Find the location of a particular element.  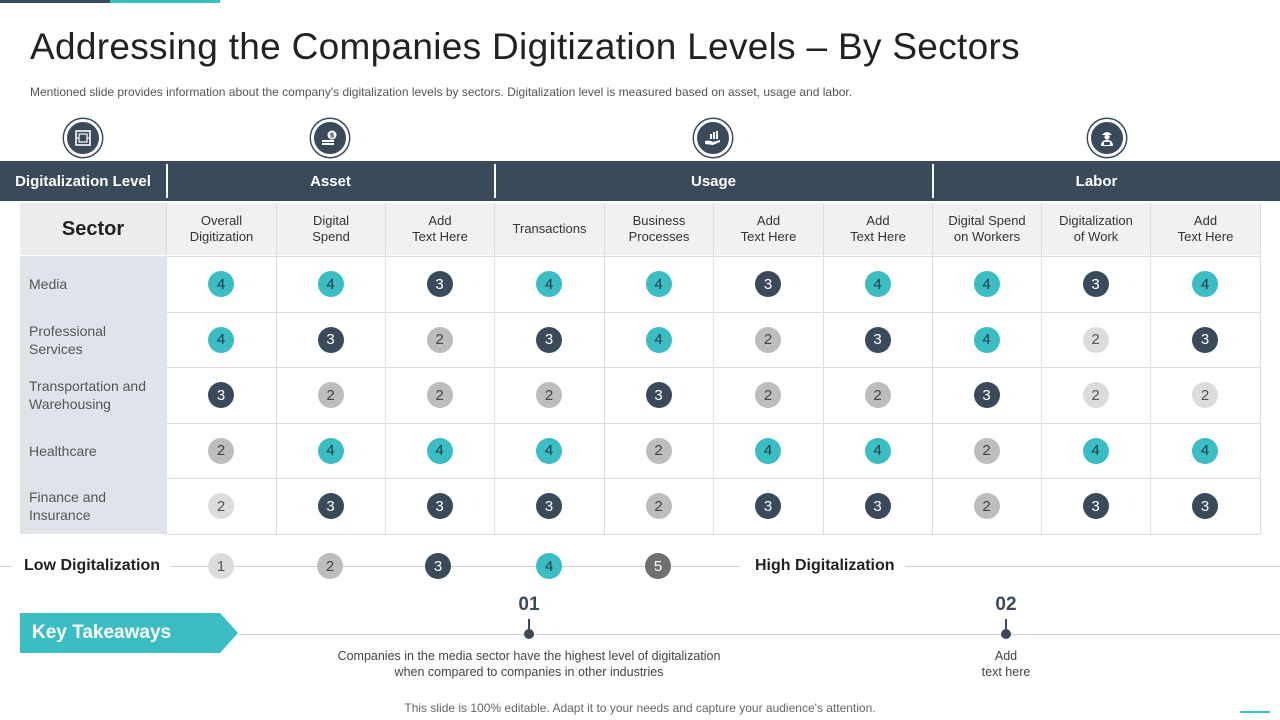

key-takeaways-label: Key Takeaways is located at coordinates (129, 633).